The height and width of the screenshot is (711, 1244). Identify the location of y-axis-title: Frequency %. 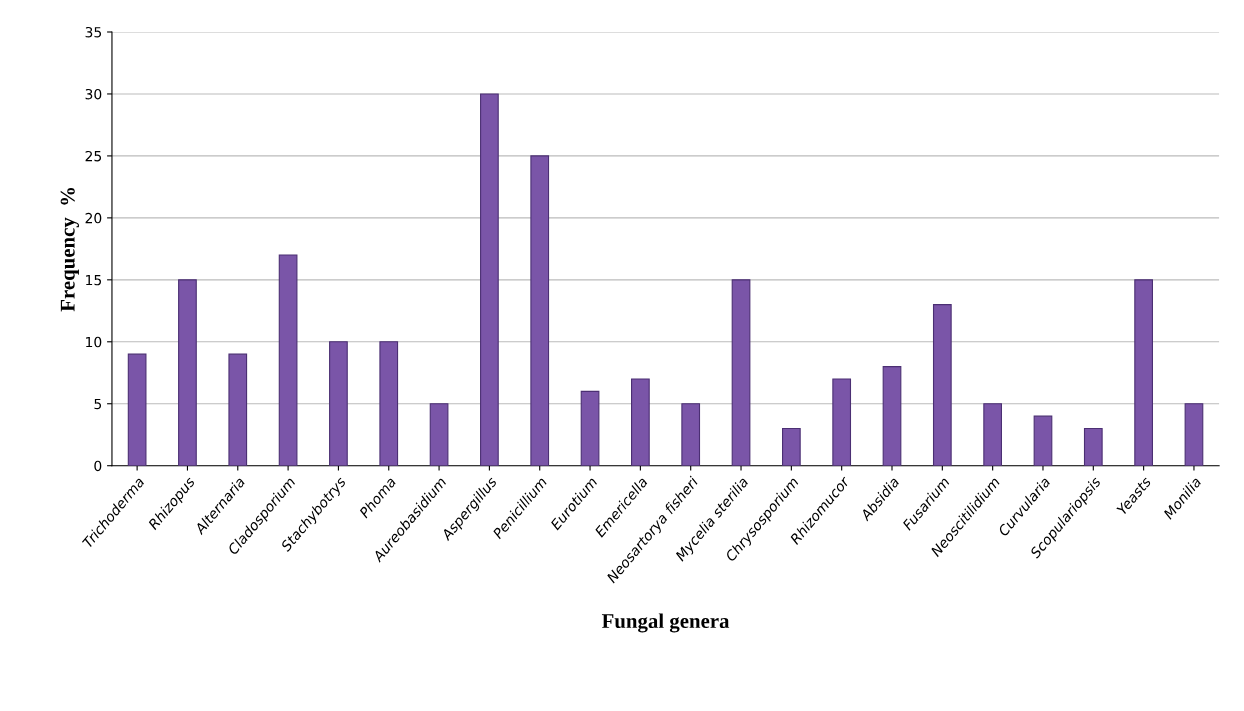
(70, 249).